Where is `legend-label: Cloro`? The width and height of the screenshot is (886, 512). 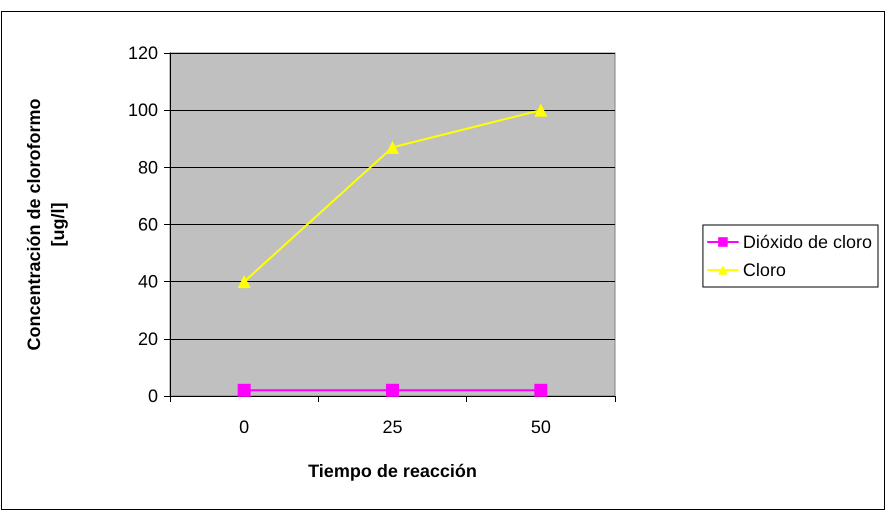 legend-label: Cloro is located at coordinates (764, 270).